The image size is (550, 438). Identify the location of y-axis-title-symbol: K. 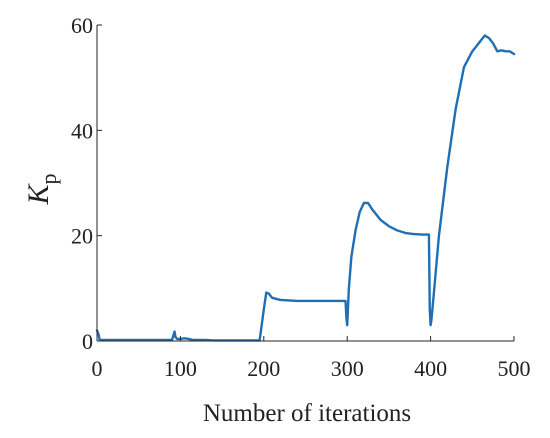
(38, 194).